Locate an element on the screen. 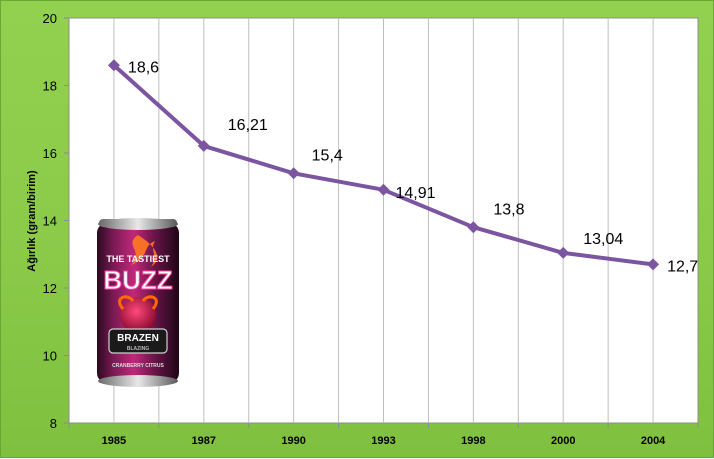 The height and width of the screenshot is (459, 714). y-tick-label: 16 is located at coordinates (50, 153).